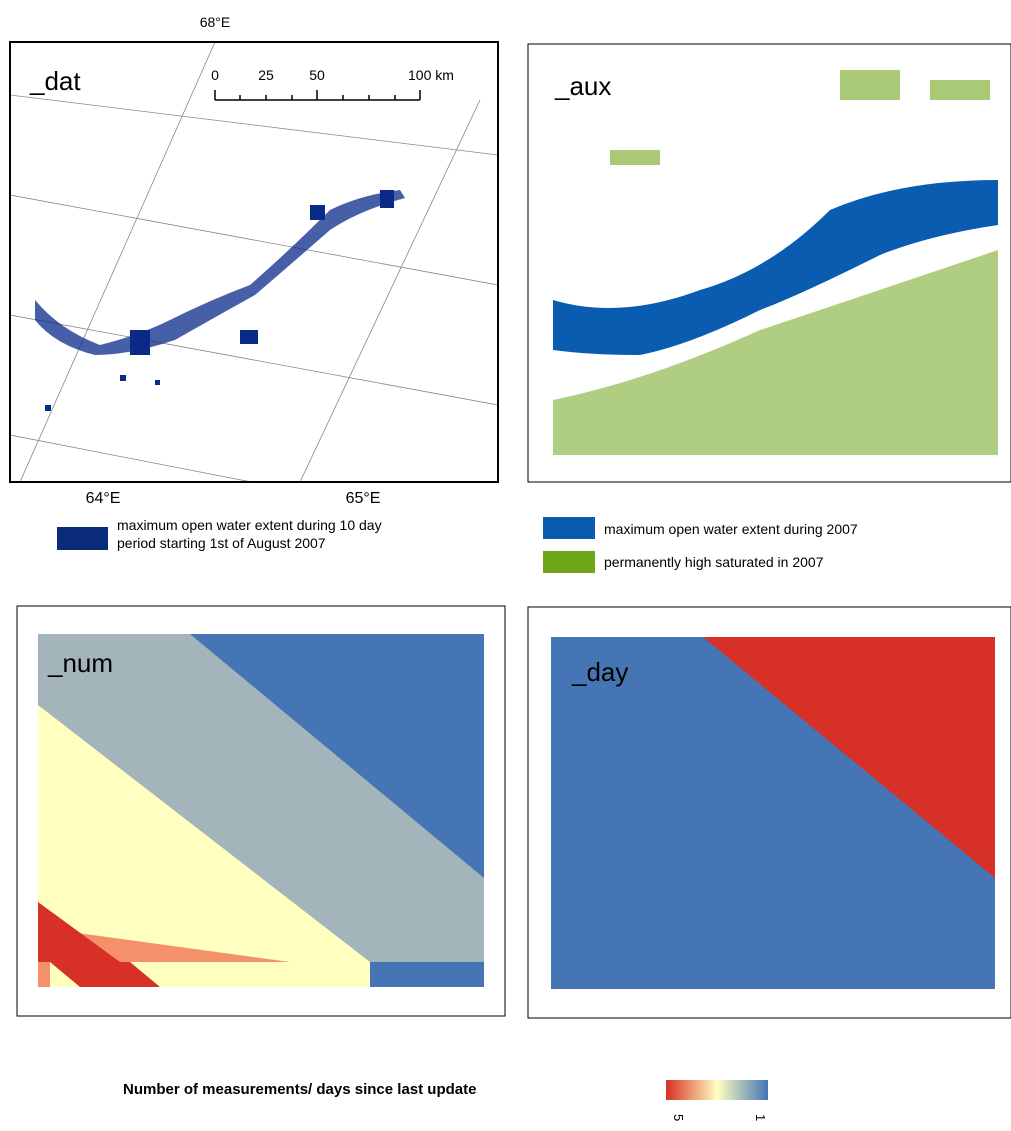 This screenshot has height=1131, width=1011. I want to click on colorbar-label: 5, so click(678, 1117).